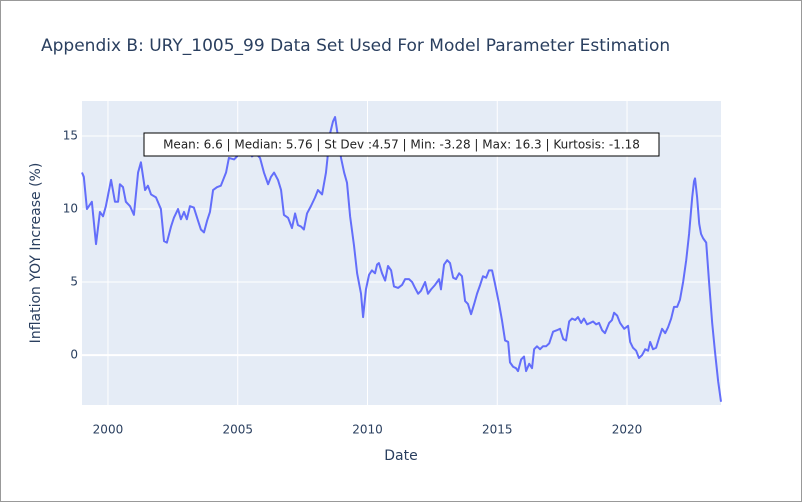  What do you see at coordinates (70, 136) in the screenshot?
I see `y-tick-label: 15` at bounding box center [70, 136].